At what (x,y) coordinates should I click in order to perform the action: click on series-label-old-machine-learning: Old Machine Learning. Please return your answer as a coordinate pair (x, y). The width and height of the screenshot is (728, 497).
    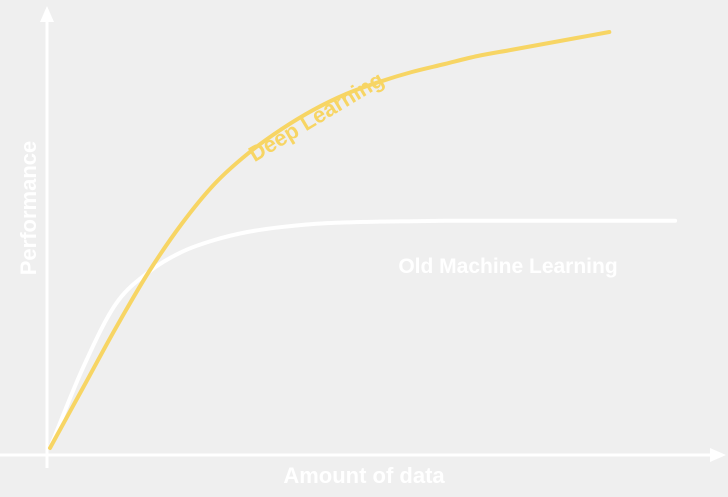
    Looking at the image, I should click on (507, 266).